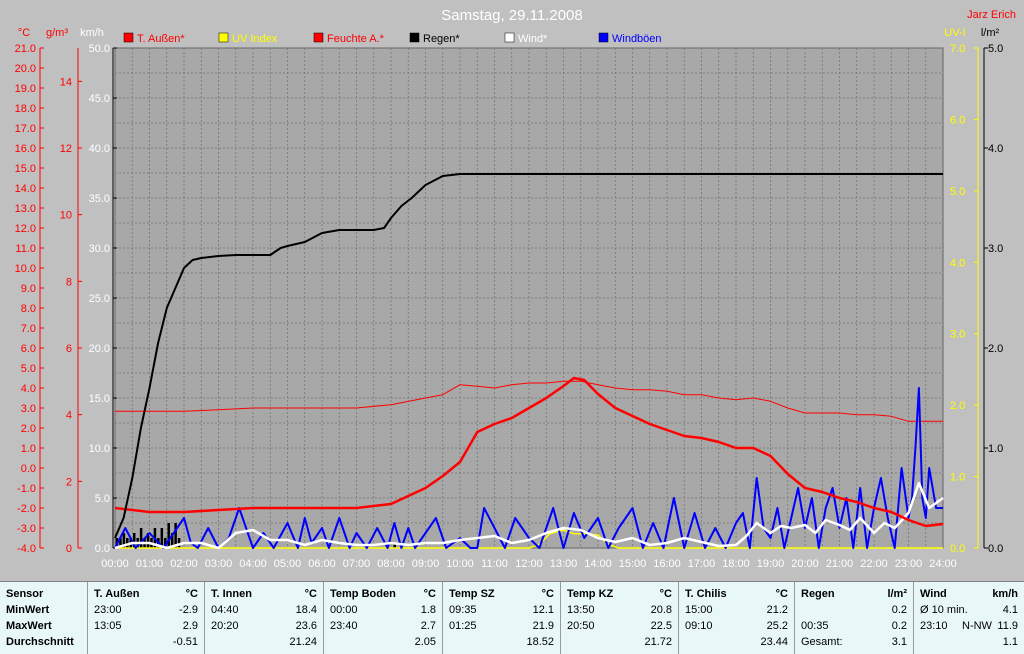 This screenshot has width=1024, height=654. What do you see at coordinates (777, 626) in the screenshot?
I see `max-value: 25.2` at bounding box center [777, 626].